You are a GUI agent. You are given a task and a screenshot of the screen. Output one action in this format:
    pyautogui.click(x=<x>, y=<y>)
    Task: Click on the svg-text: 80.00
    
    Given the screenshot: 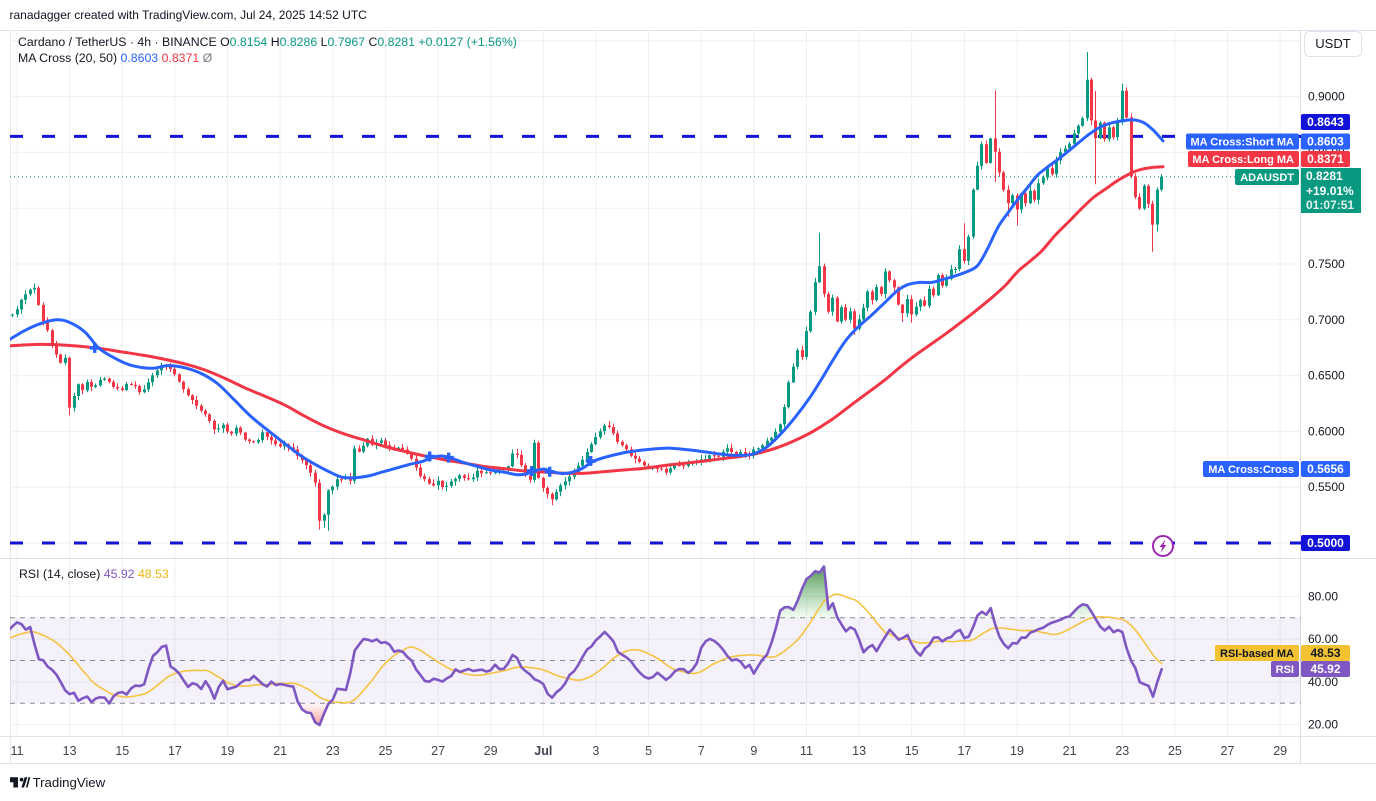 What is the action you would take?
    pyautogui.click(x=1323, y=596)
    